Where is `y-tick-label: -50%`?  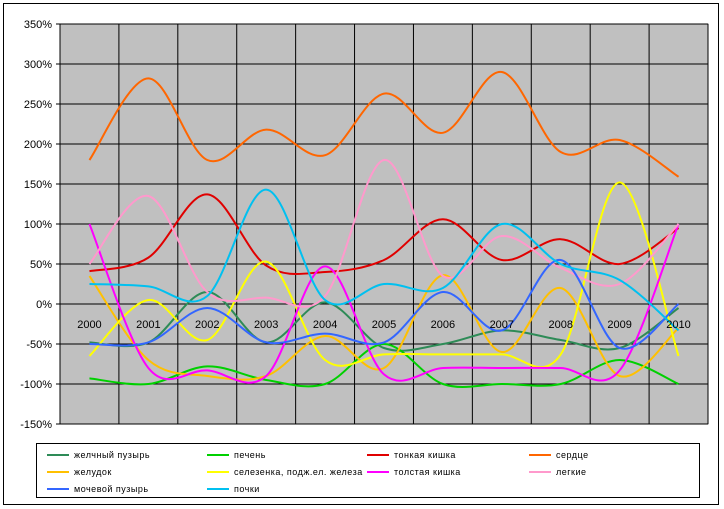 y-tick-label: -50% is located at coordinates (39, 345).